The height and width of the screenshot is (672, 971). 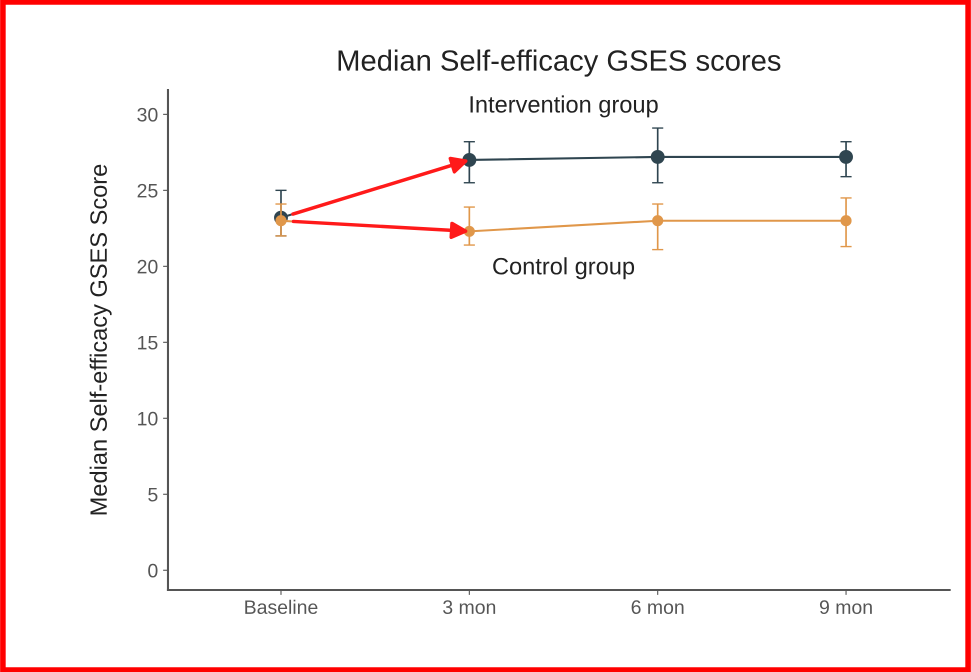 What do you see at coordinates (101, 339) in the screenshot?
I see `y-axis-title: Median Self-efficacy GSES Score` at bounding box center [101, 339].